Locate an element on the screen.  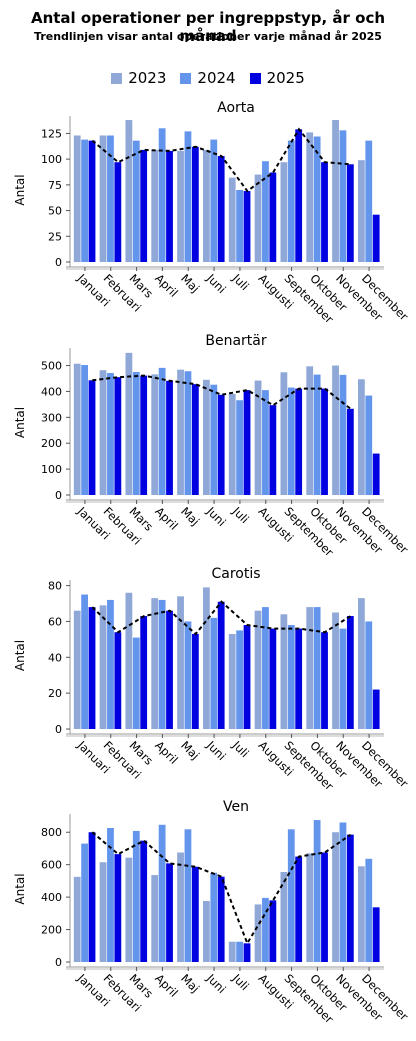
y-tick-label: 20 is located at coordinates (55, 693).